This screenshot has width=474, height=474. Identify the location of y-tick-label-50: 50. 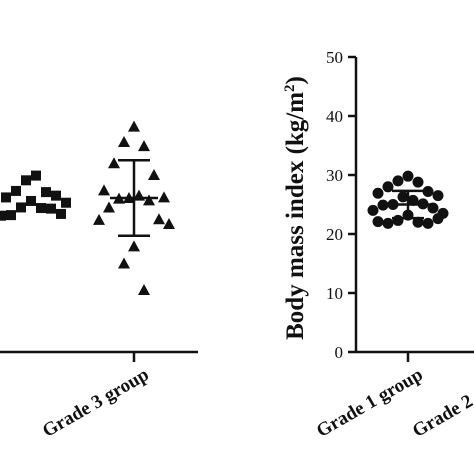
(334, 57).